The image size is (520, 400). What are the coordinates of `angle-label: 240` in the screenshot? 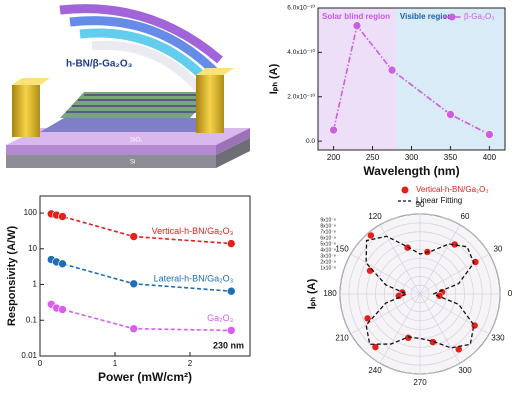 It's located at (375, 370).